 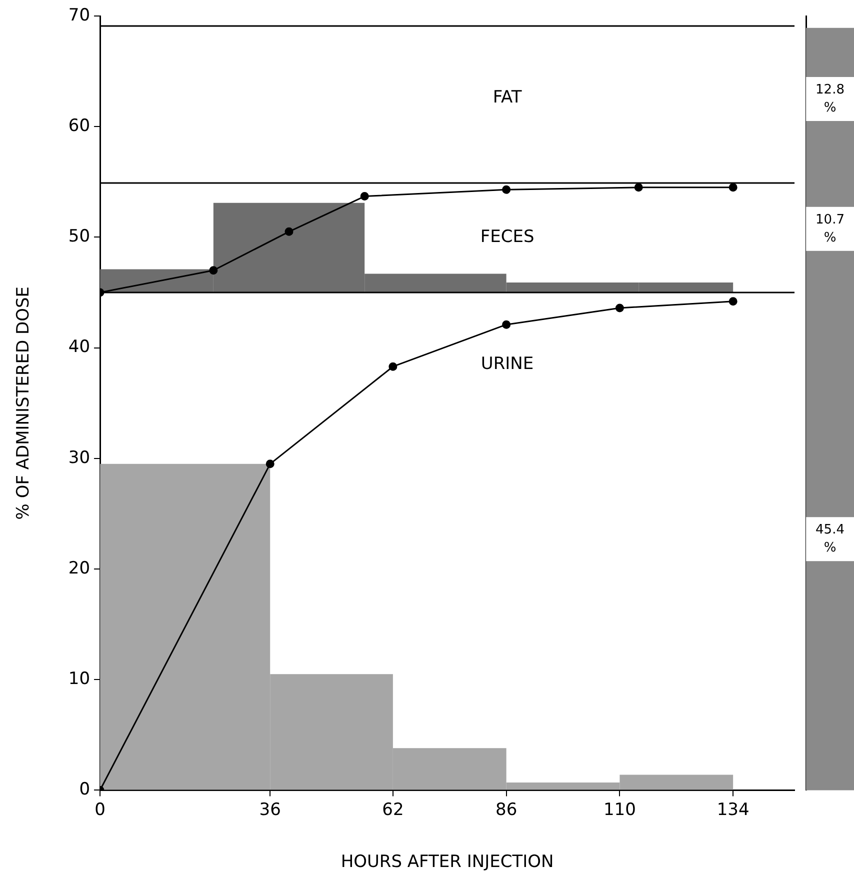 I want to click on data-label: 45.4 %, so click(x=830, y=539).